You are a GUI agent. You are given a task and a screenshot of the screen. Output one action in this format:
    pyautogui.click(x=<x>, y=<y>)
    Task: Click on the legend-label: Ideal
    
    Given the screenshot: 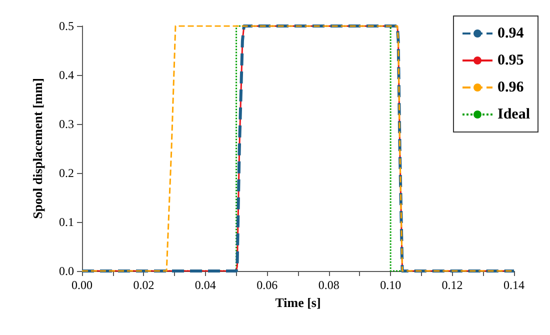 What is the action you would take?
    pyautogui.click(x=513, y=114)
    